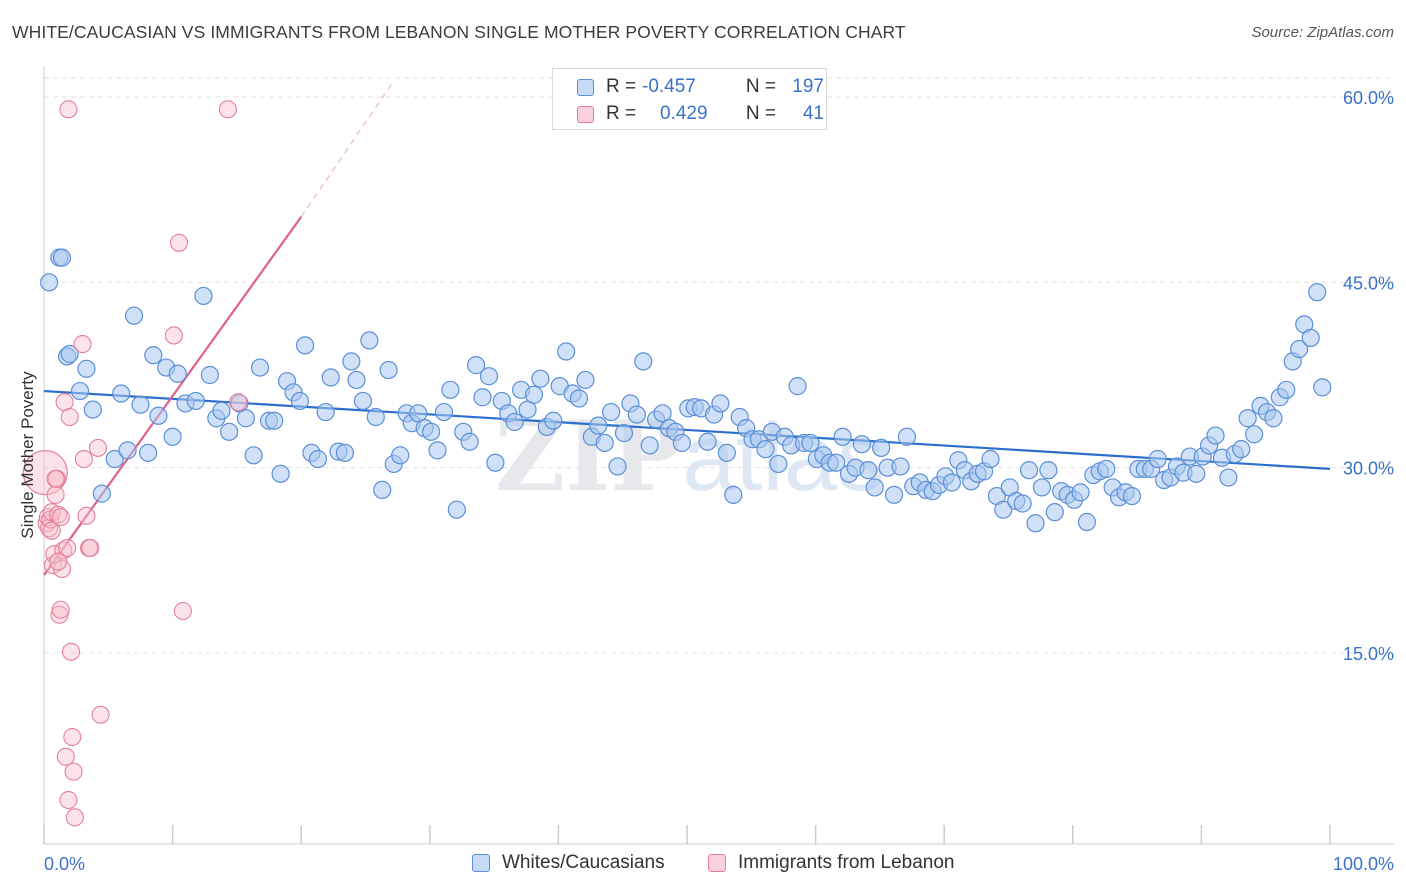 The image size is (1406, 892). What do you see at coordinates (700, 87) in the screenshot?
I see `legend-row-whites: R = -0.457 N = 197` at bounding box center [700, 87].